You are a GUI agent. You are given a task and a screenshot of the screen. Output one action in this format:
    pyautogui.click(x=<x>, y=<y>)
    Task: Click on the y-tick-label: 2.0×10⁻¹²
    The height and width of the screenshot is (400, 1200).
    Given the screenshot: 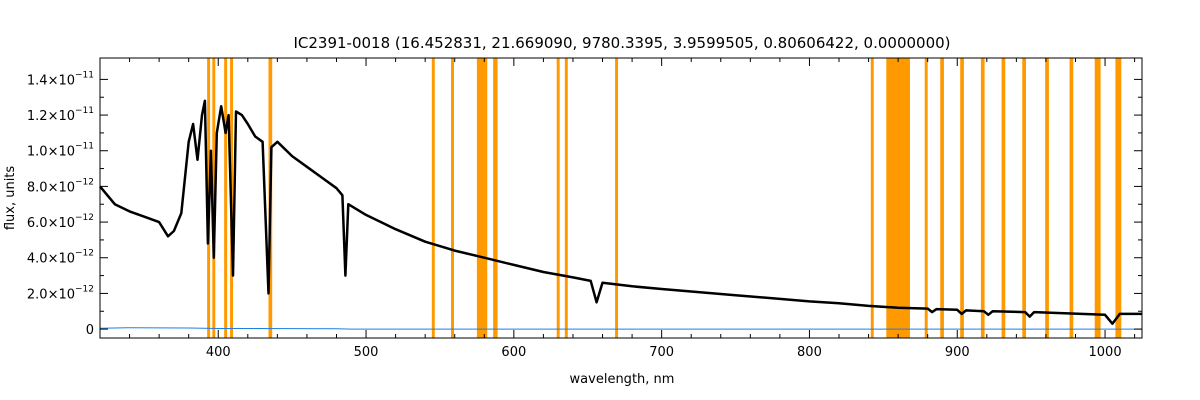 What is the action you would take?
    pyautogui.click(x=60, y=293)
    